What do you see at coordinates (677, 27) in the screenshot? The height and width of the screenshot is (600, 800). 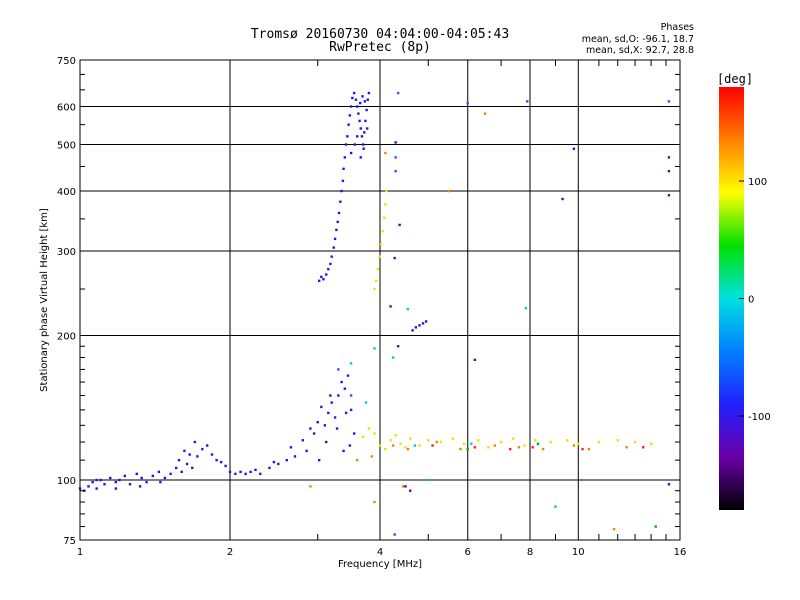 I see `stats-heading: Phases` at bounding box center [677, 27].